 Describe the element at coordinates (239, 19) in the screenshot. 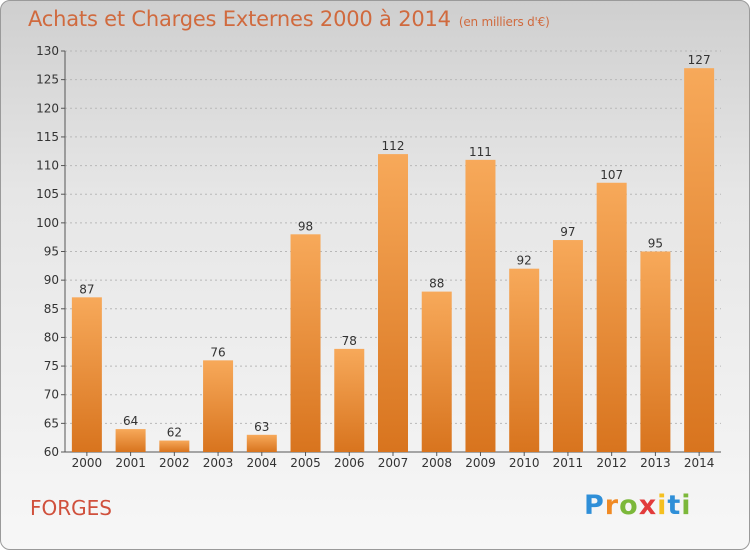

I see `chart-title-text: Achats et Charges Externes 2000 à 2014` at that location.